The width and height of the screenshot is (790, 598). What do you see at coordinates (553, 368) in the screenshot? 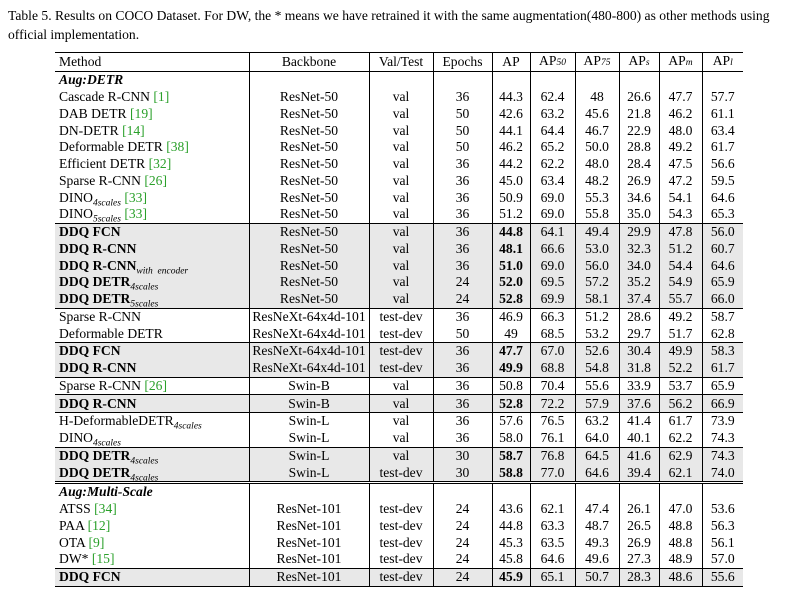
I see `ap50-cell: 68.8` at bounding box center [553, 368].